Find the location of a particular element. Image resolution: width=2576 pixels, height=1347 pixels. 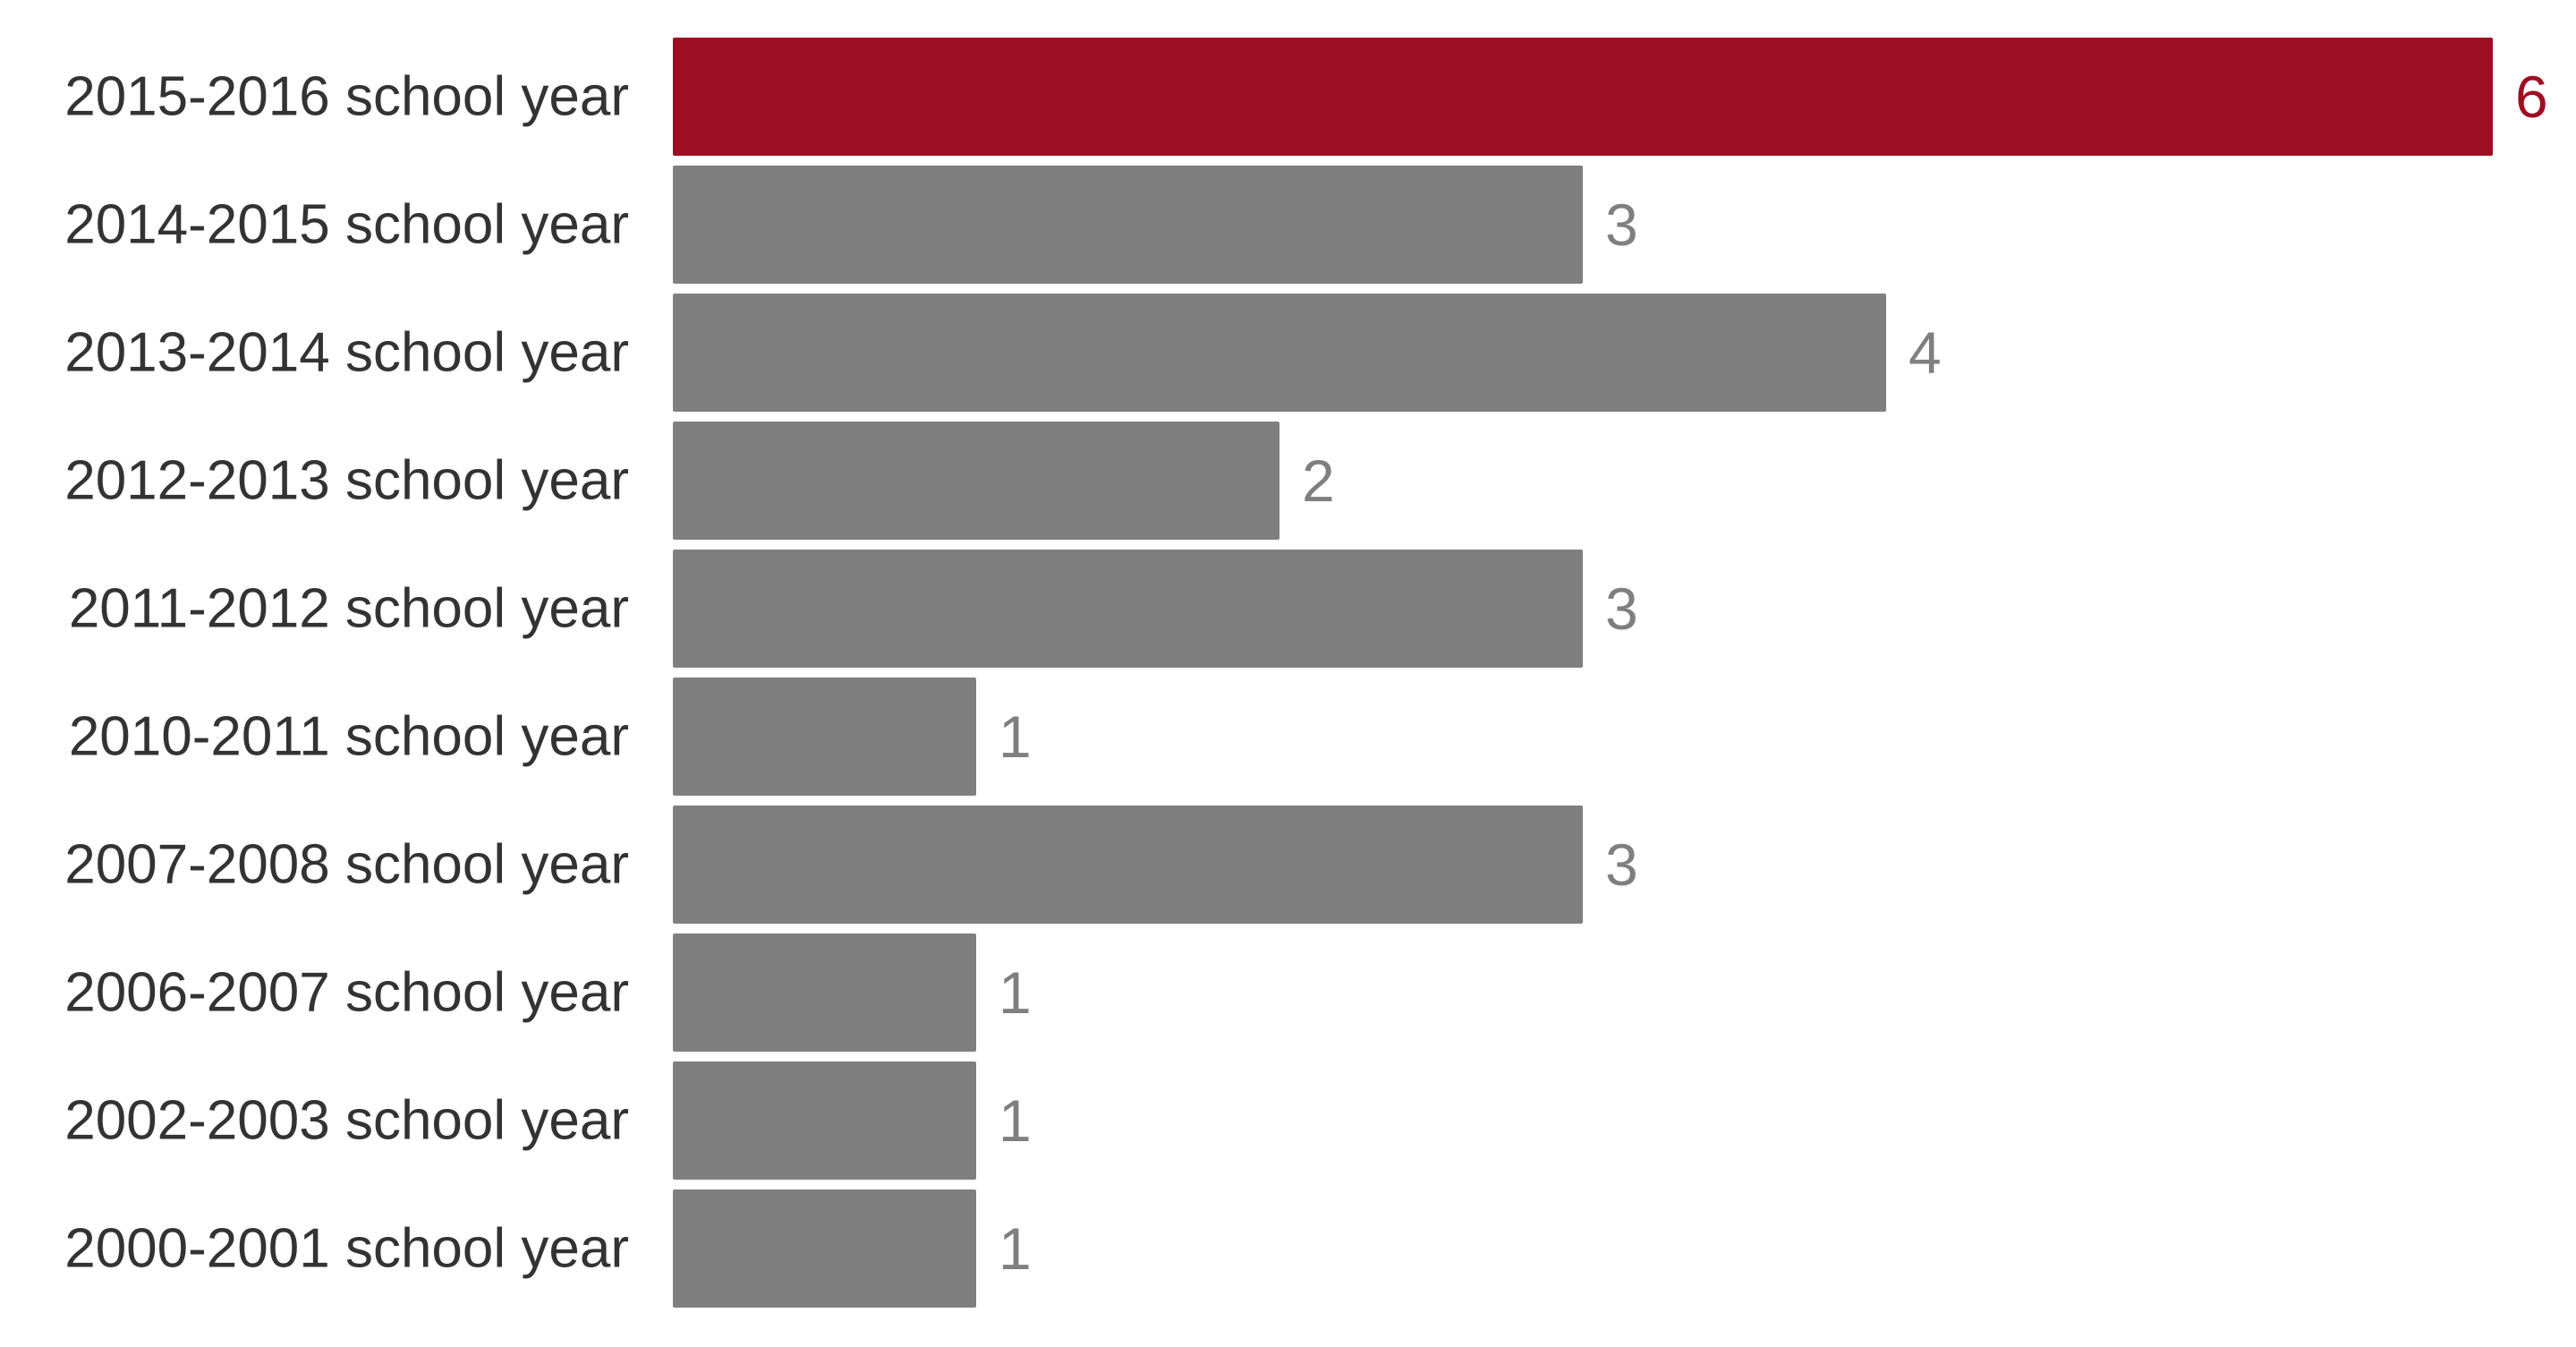

value-label: 4 is located at coordinates (1925, 353).